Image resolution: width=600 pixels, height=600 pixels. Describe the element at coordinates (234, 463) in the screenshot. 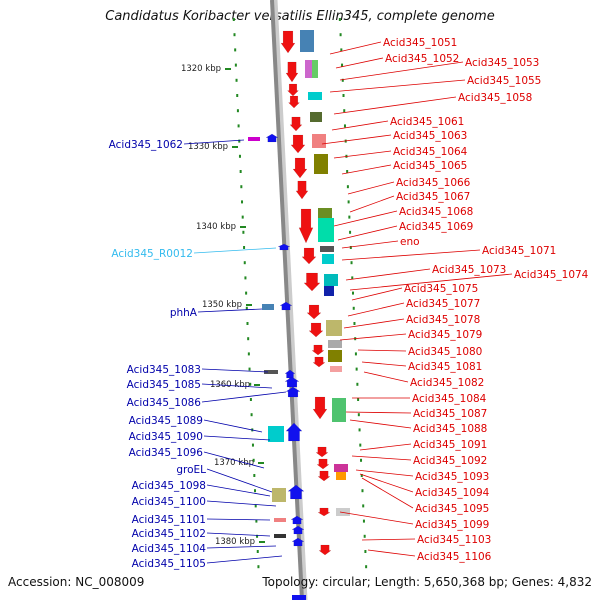

I see `ruler-label: 1370 kbp` at that location.